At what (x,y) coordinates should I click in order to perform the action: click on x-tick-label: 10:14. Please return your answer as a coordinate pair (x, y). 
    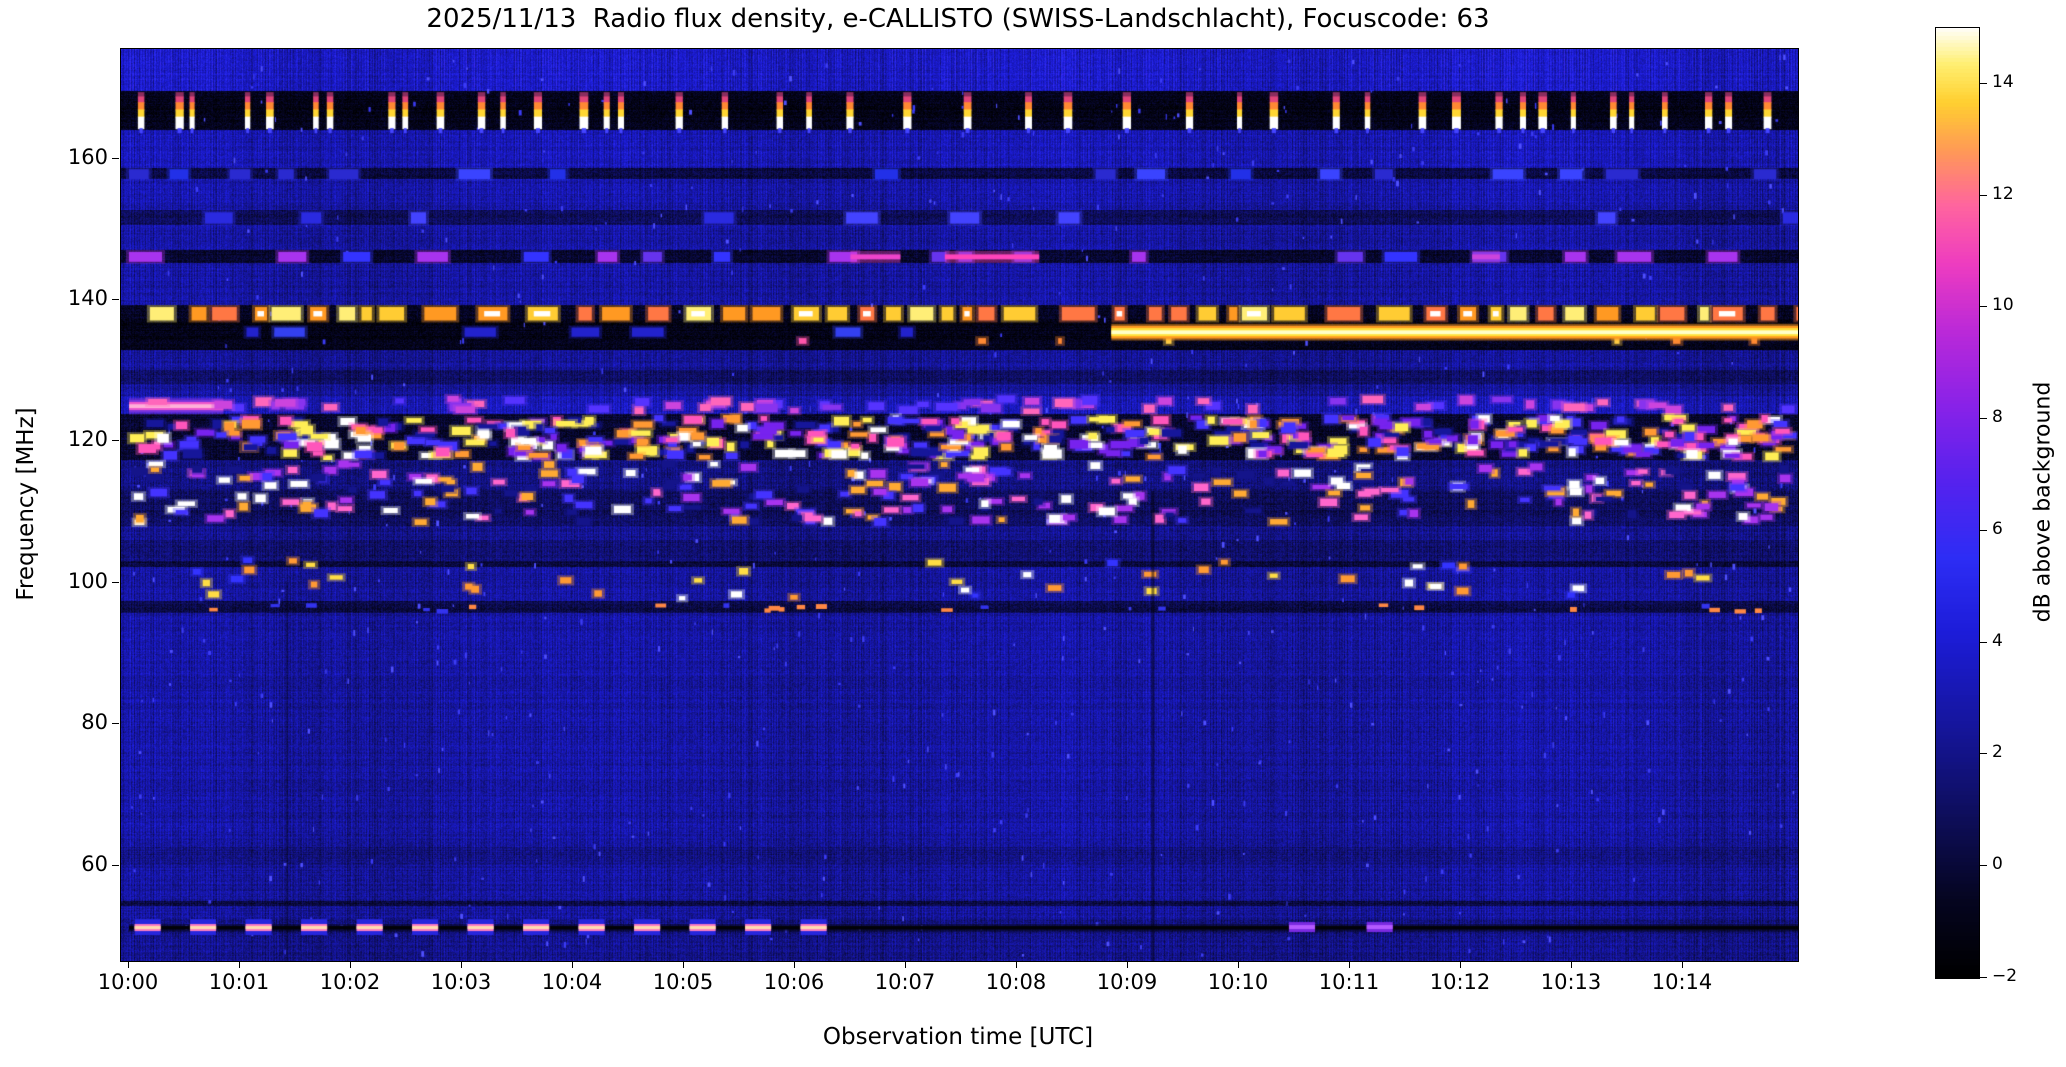
    Looking at the image, I should click on (1682, 982).